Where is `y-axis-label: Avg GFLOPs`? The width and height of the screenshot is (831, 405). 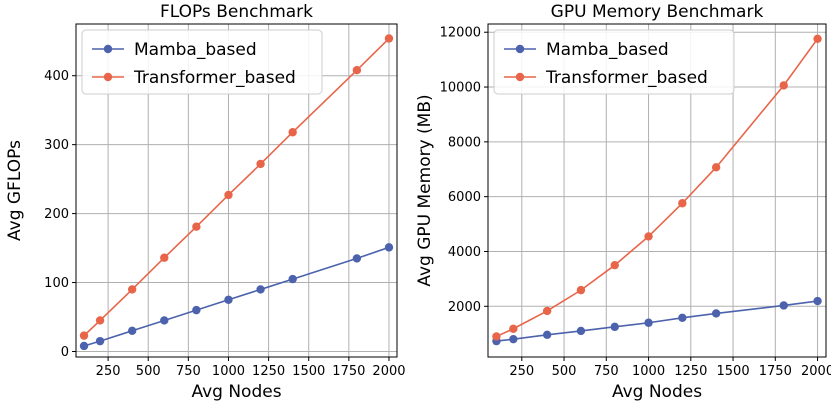
y-axis-label: Avg GFLOPs is located at coordinates (15, 190).